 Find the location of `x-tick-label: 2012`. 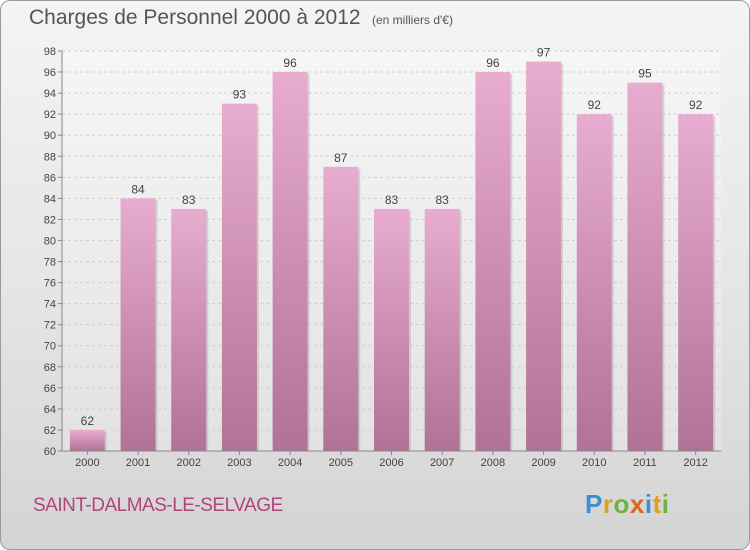

x-tick-label: 2012 is located at coordinates (695, 463).